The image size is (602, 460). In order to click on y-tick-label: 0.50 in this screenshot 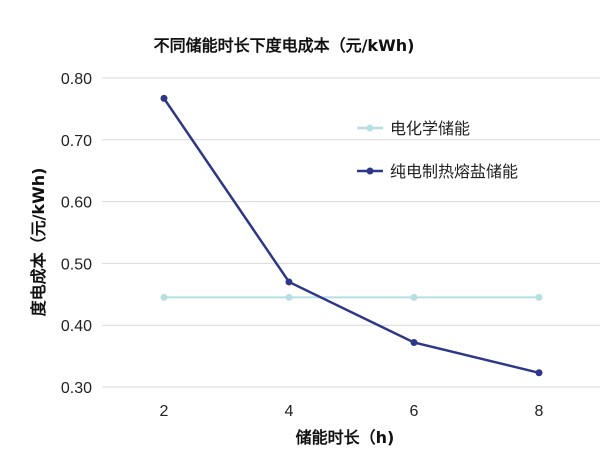, I will do `click(76, 264)`.